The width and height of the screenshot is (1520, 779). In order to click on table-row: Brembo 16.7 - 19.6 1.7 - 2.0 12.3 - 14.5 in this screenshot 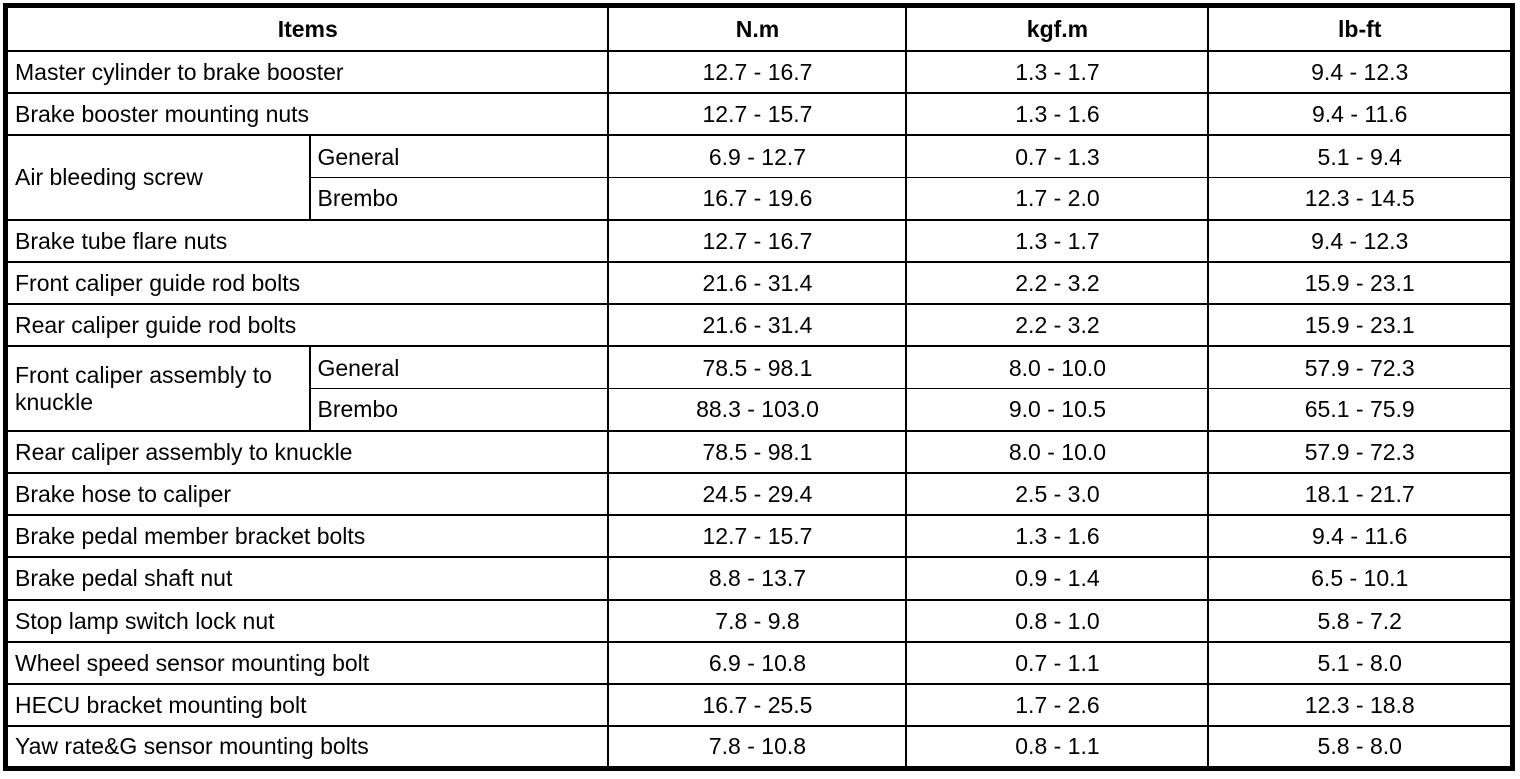, I will do `click(760, 199)`.